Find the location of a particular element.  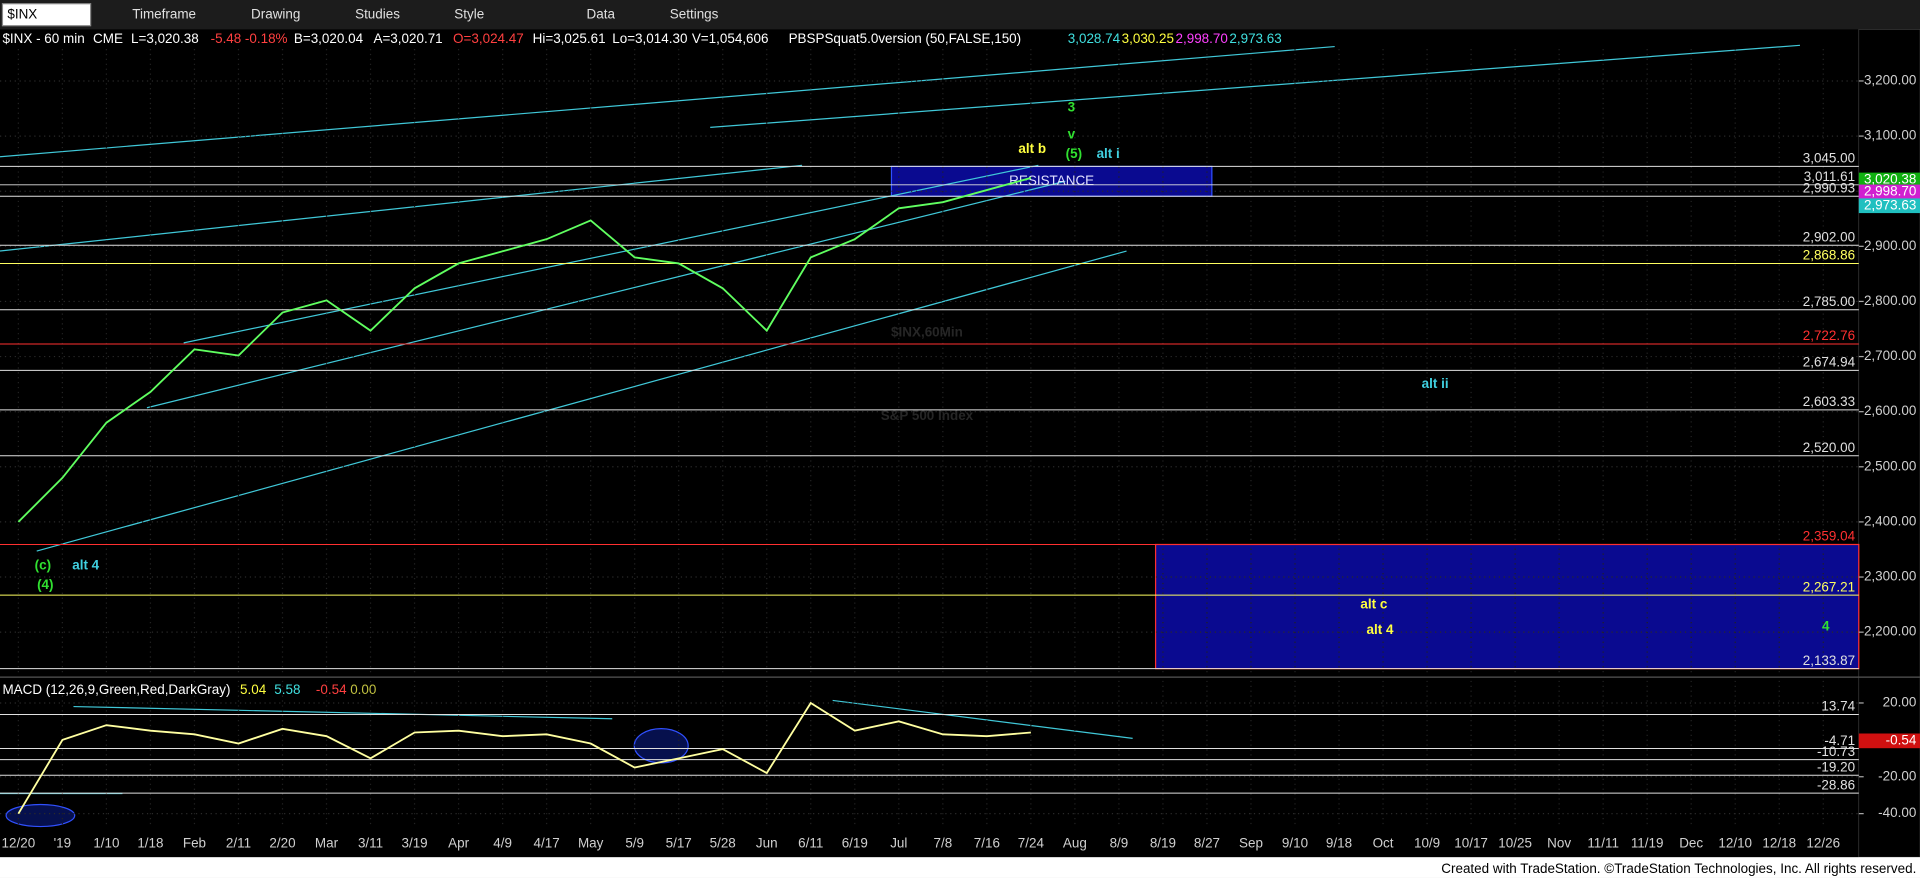

wave-label: 4 is located at coordinates (1826, 626).